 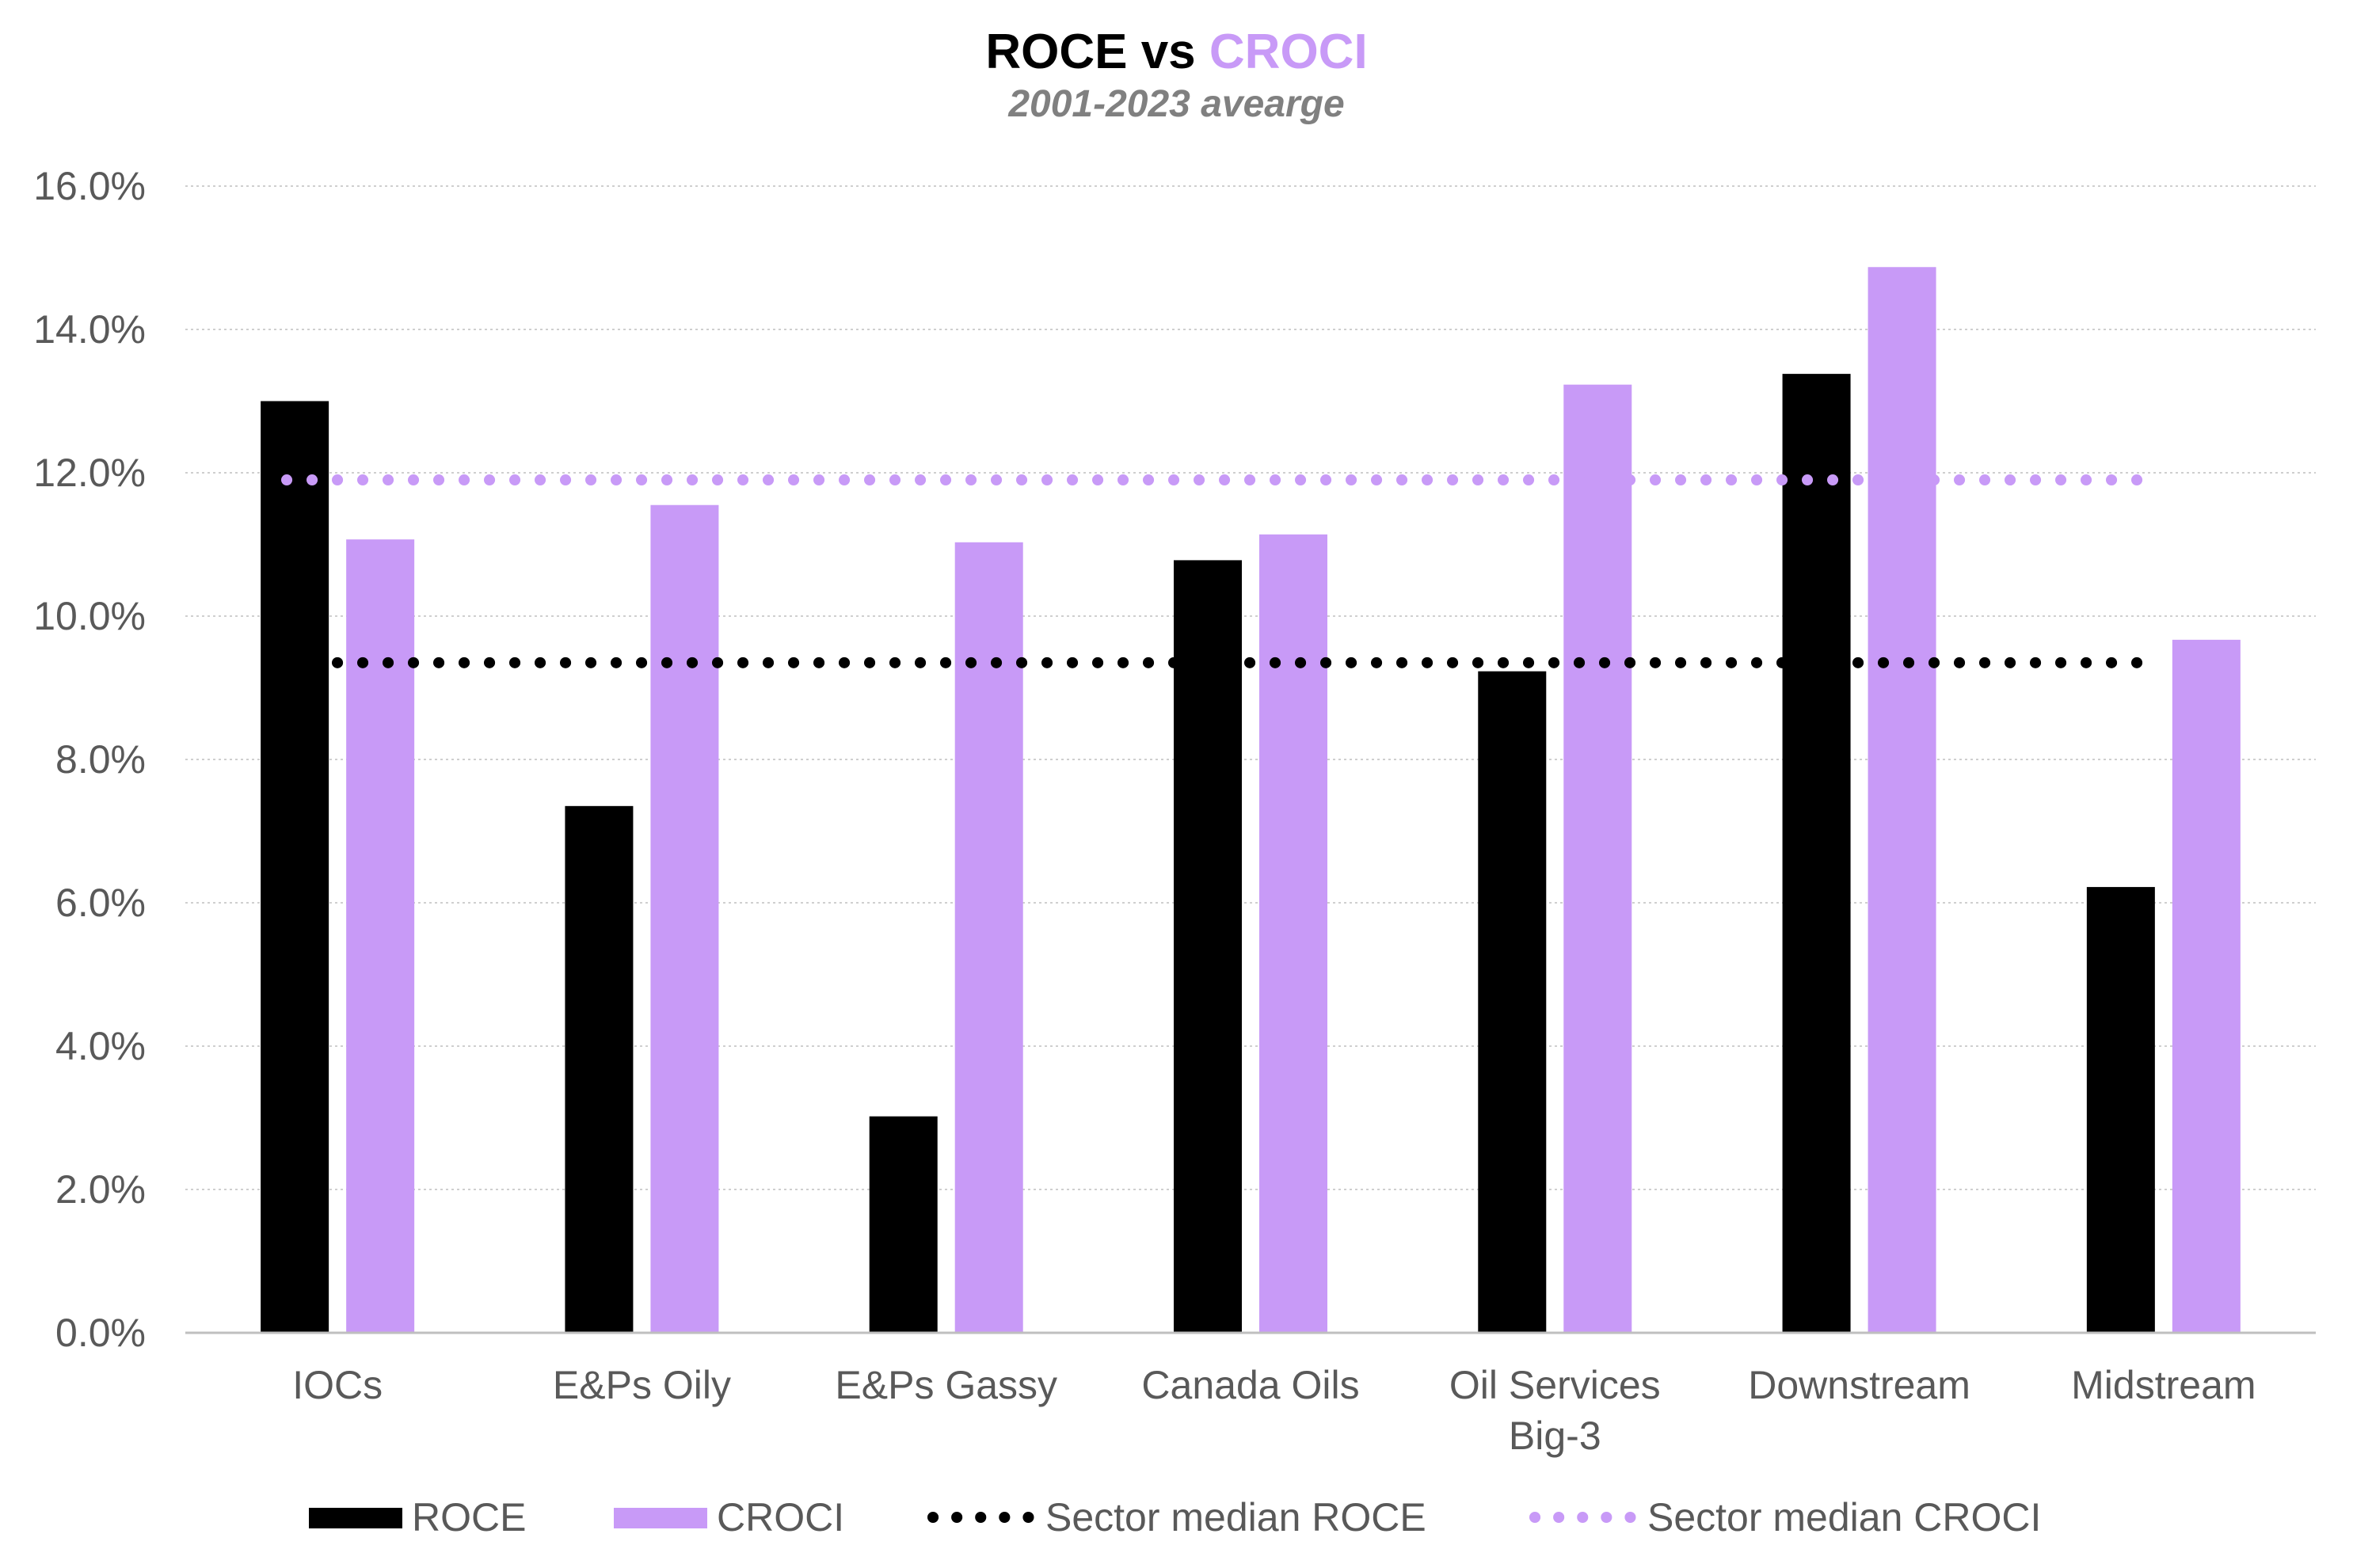 What do you see at coordinates (100, 1189) in the screenshot?
I see `y-tick-label: 2.0%` at bounding box center [100, 1189].